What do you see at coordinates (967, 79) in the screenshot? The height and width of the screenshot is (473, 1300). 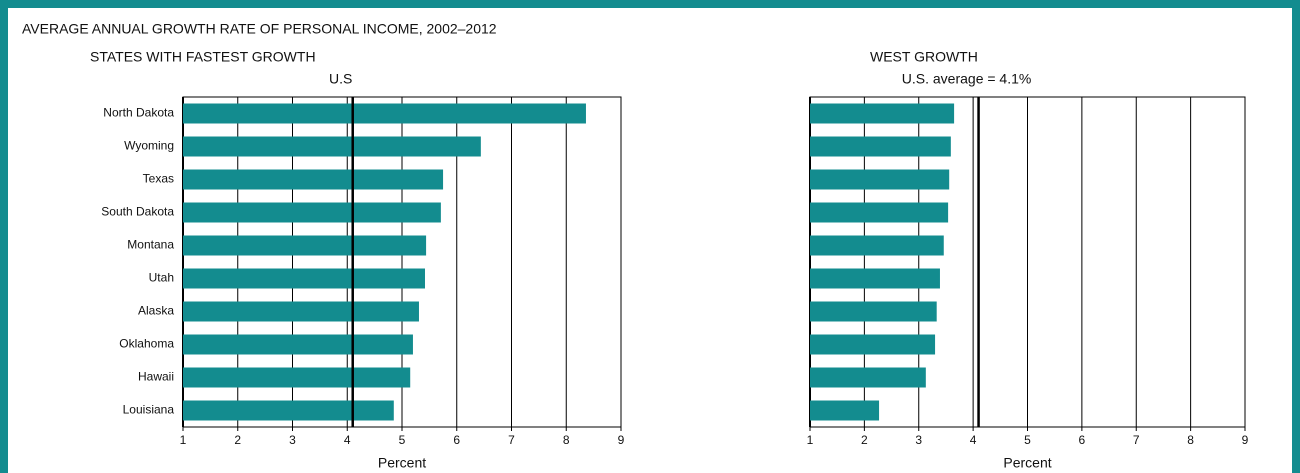 I see `reference-label: U.S. average = 4.1%` at bounding box center [967, 79].